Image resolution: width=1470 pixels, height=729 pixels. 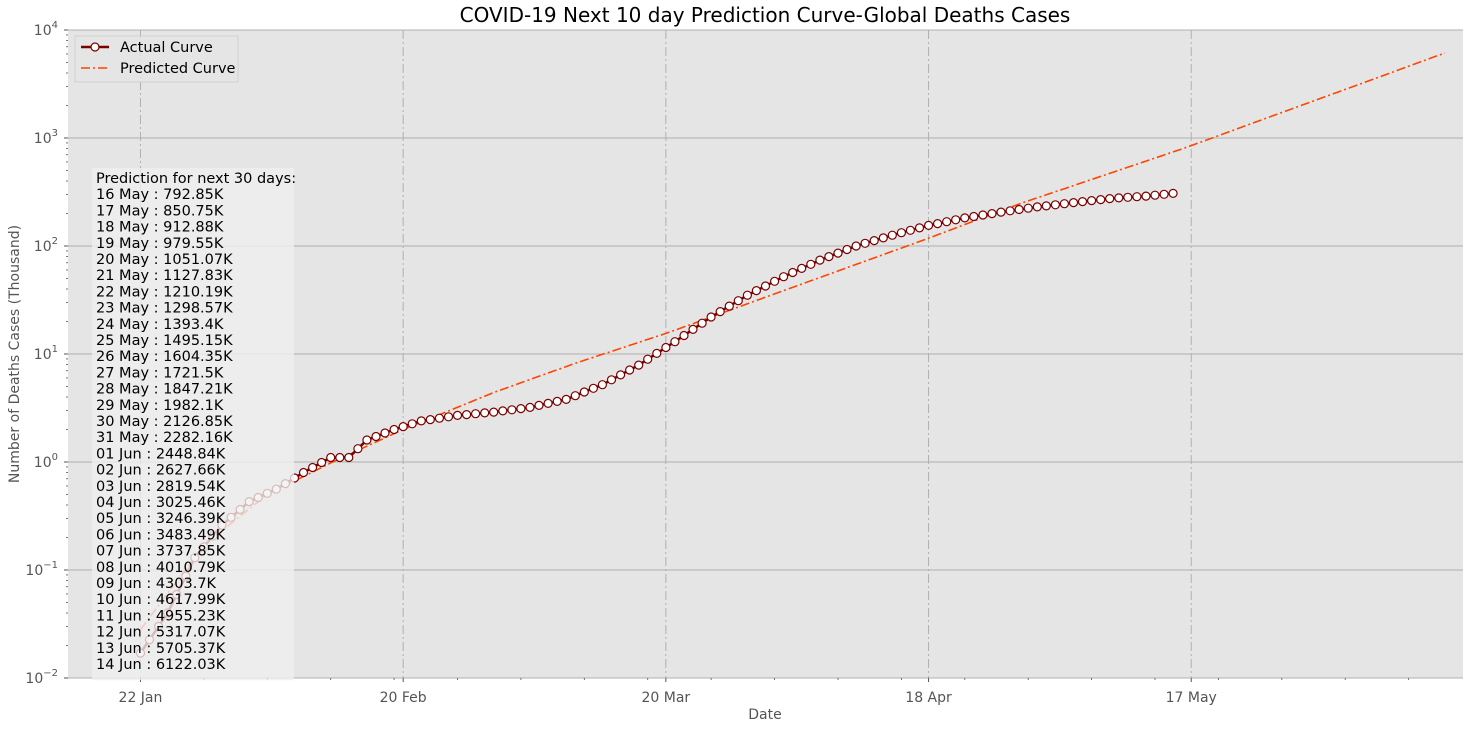 I want to click on y-tick-label: 10², so click(x=46, y=245).